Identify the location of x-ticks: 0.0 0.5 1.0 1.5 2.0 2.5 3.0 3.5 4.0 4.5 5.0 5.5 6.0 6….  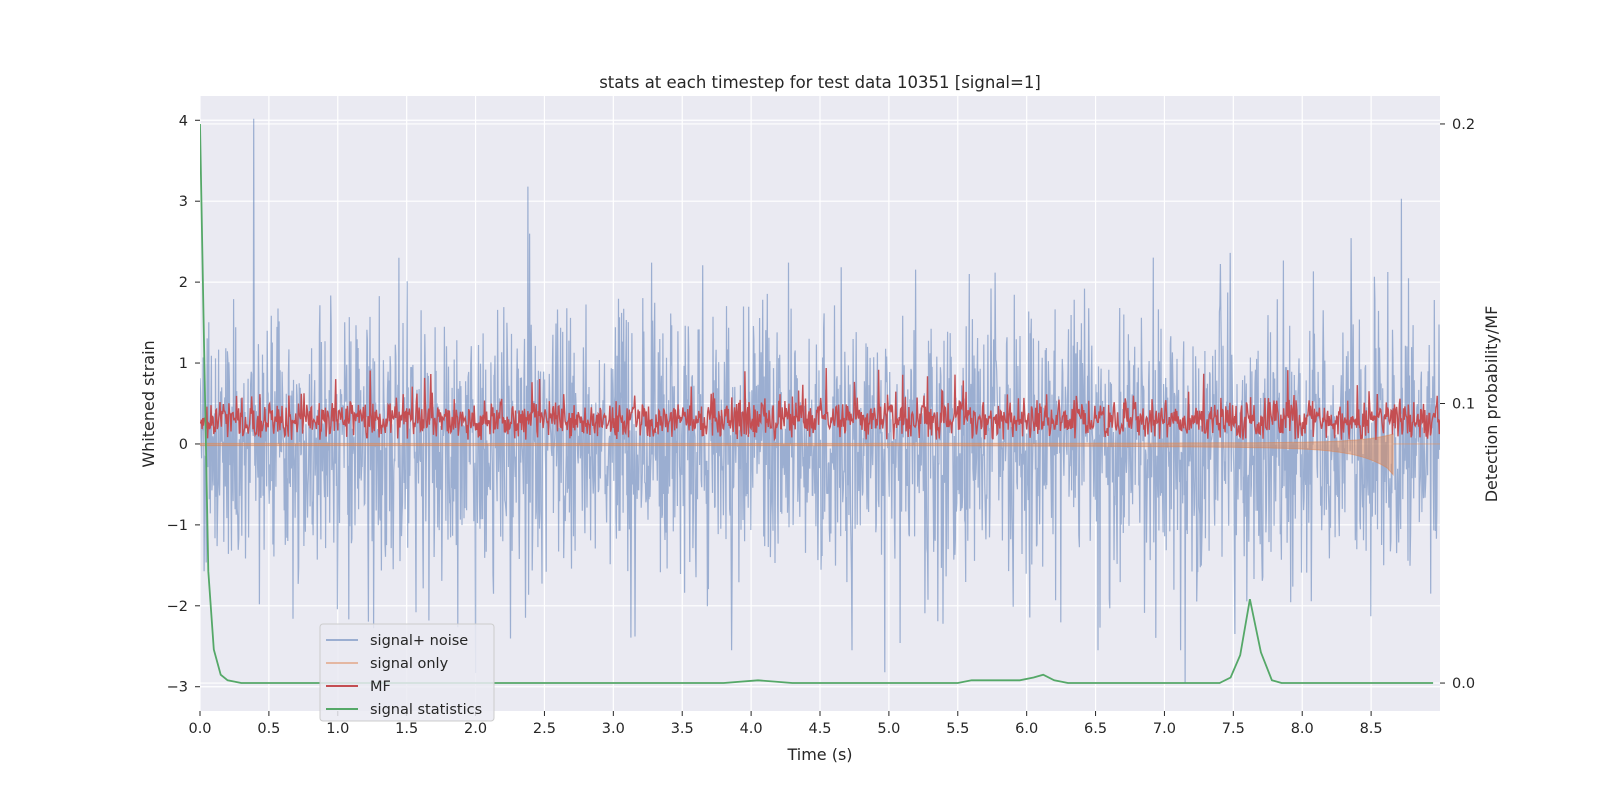
(785, 724).